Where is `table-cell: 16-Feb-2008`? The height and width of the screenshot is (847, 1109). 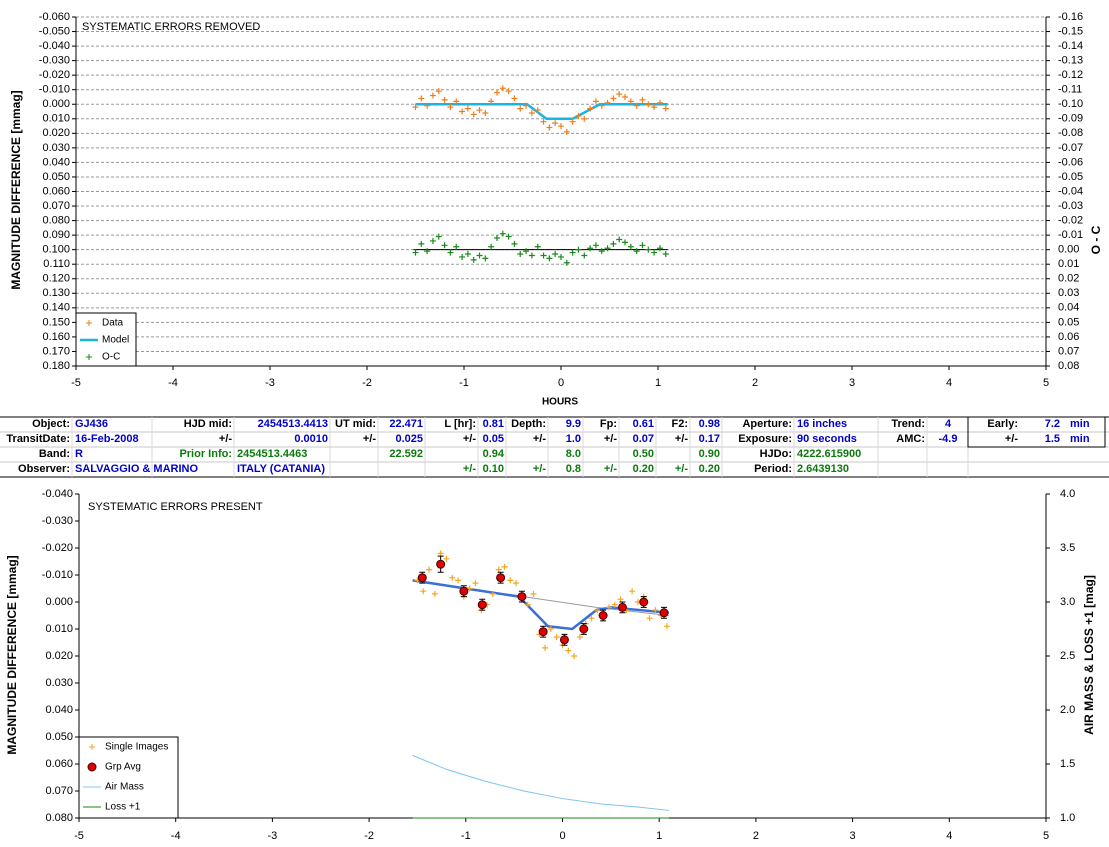
table-cell: 16-Feb-2008 is located at coordinates (107, 439).